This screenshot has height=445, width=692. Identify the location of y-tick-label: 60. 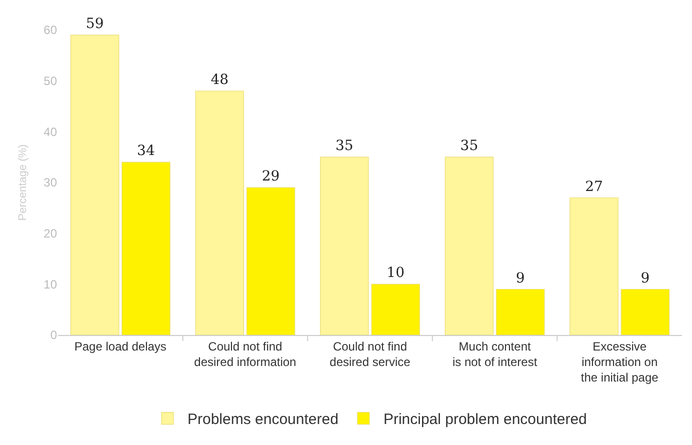
(51, 30).